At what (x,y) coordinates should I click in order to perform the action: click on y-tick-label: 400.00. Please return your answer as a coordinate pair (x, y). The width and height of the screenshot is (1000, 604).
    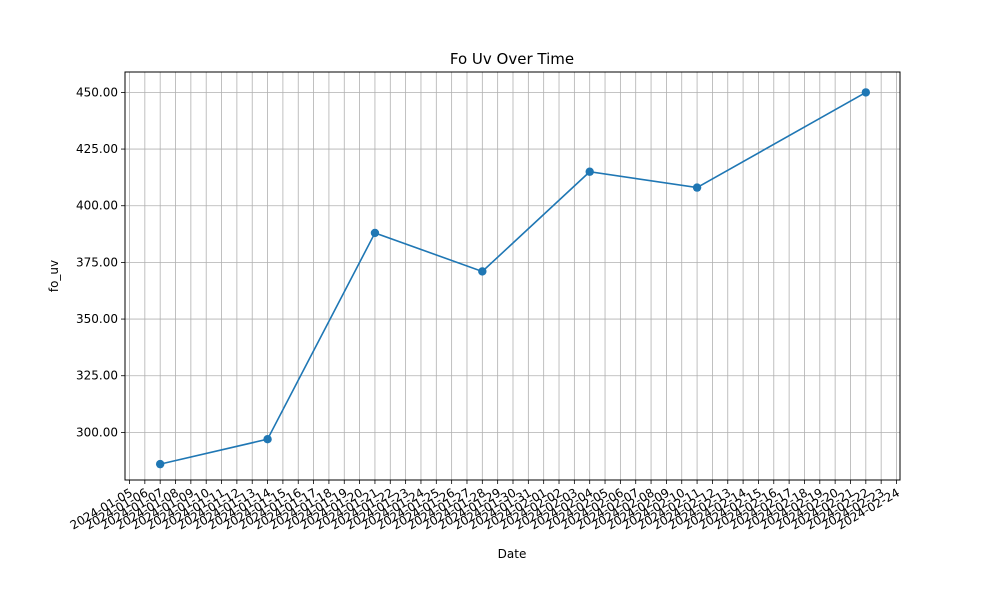
    Looking at the image, I should click on (97, 206).